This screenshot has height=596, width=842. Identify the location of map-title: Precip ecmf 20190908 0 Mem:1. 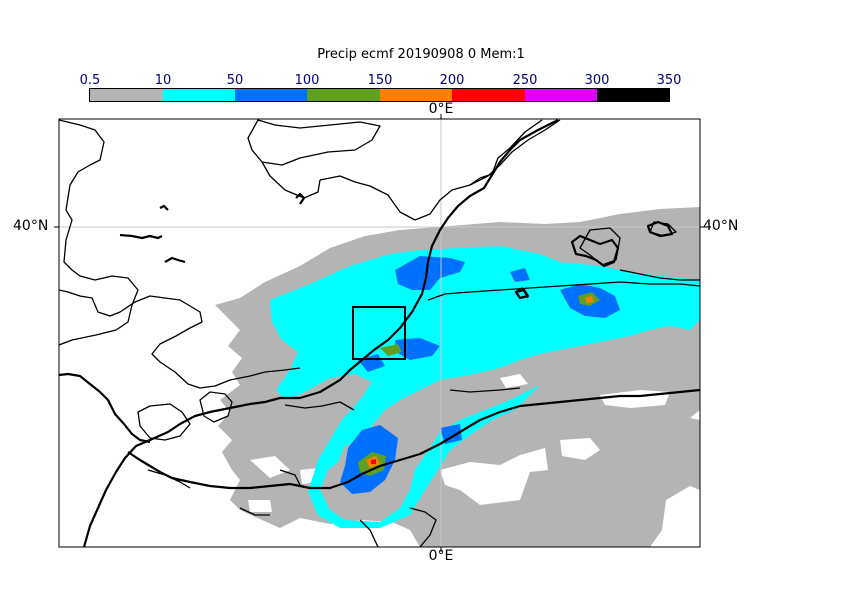
(421, 54).